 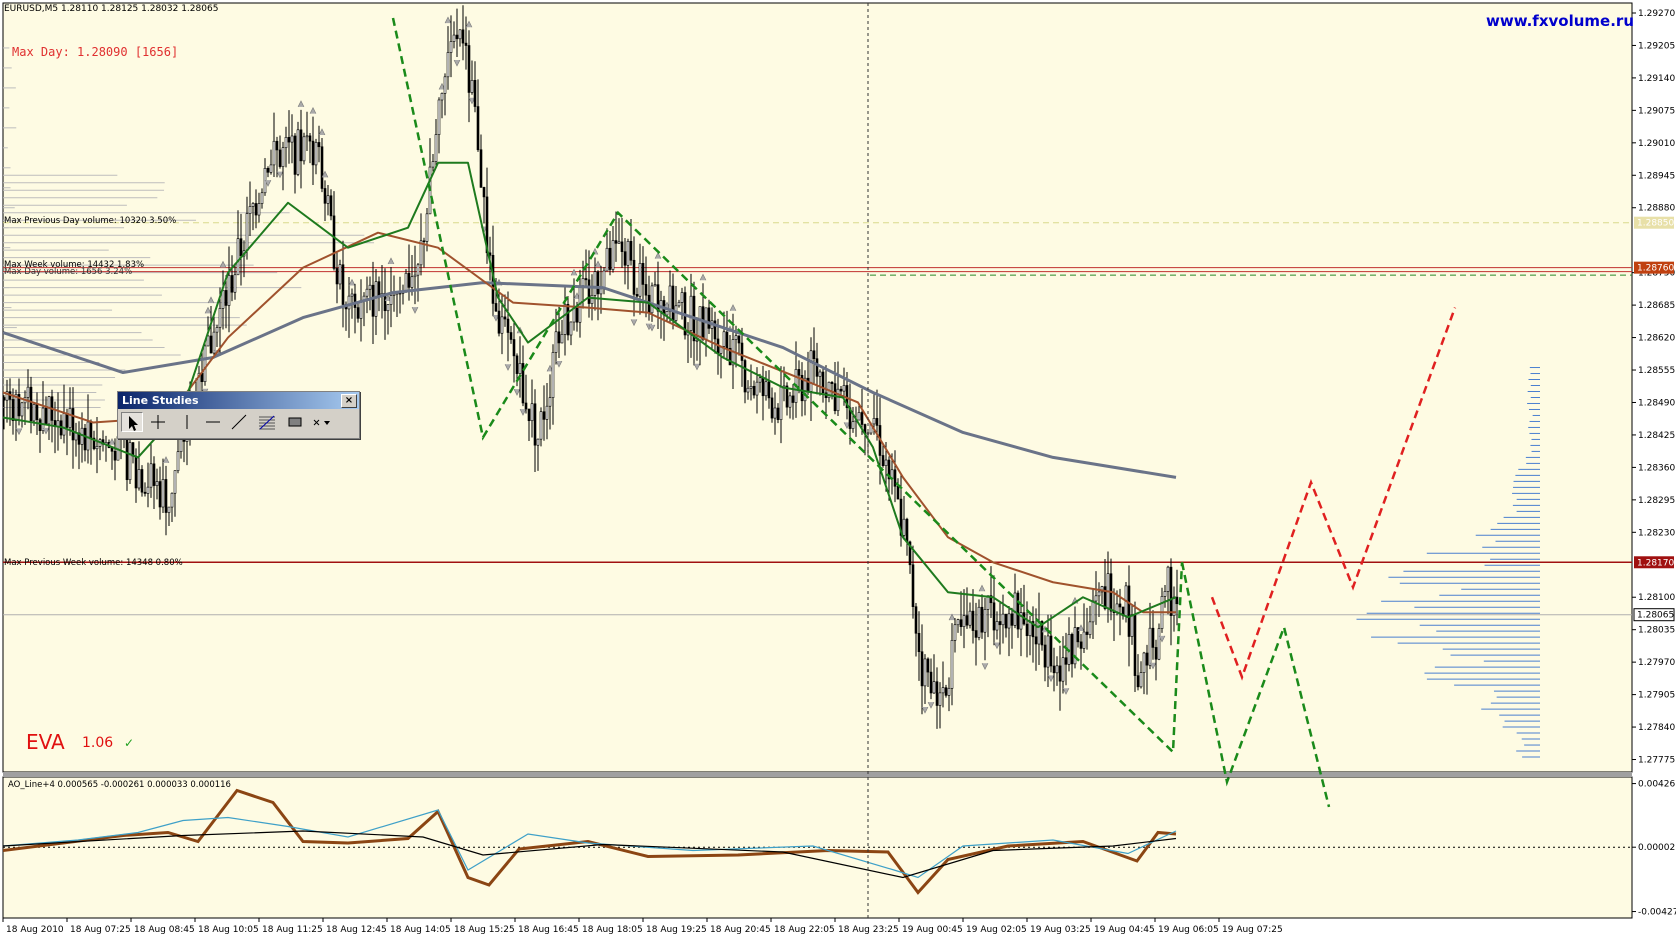 What do you see at coordinates (1656, 848) in the screenshot?
I see `indicator-tick-label: 0.00002` at bounding box center [1656, 848].